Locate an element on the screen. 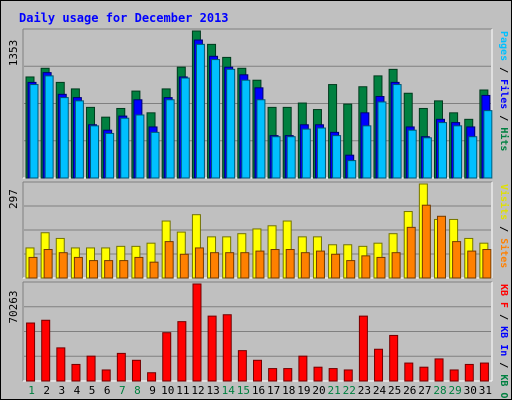 The height and width of the screenshot is (400, 512). x-tick-label: 19 is located at coordinates (303, 390).